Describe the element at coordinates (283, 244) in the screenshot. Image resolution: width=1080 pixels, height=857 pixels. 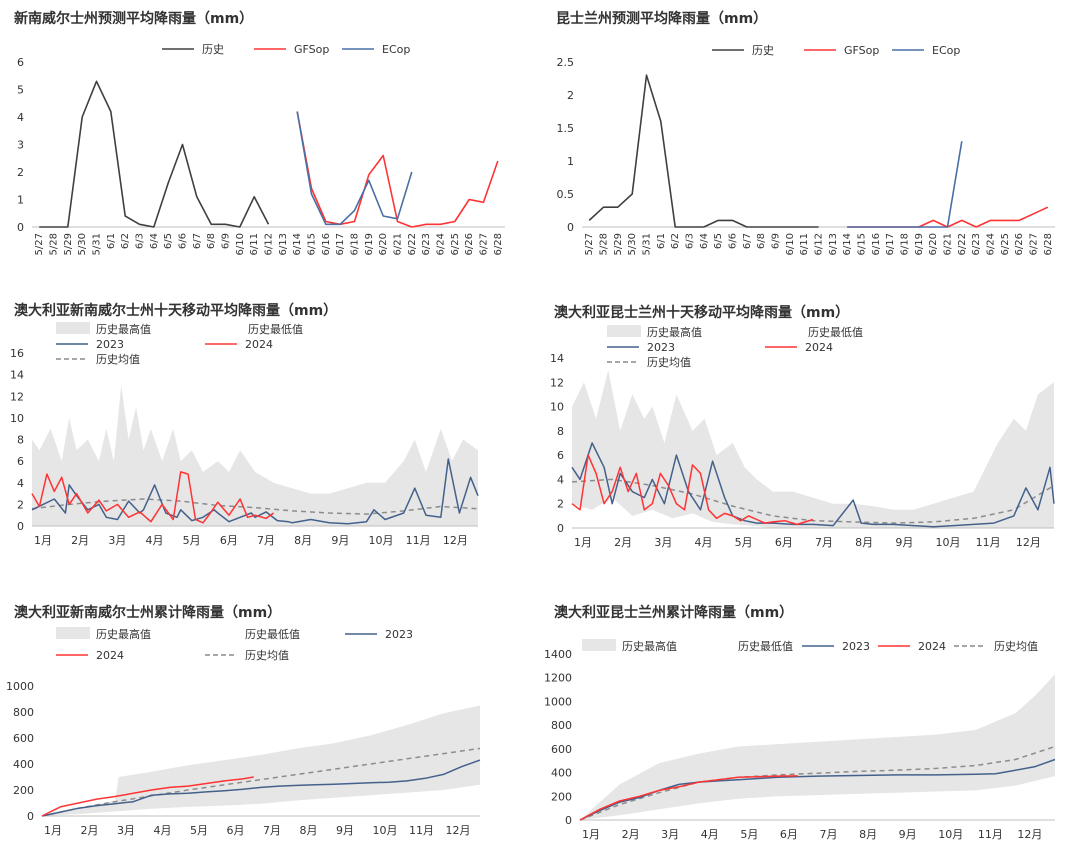
I see `x-tick-label: 6/13` at that location.